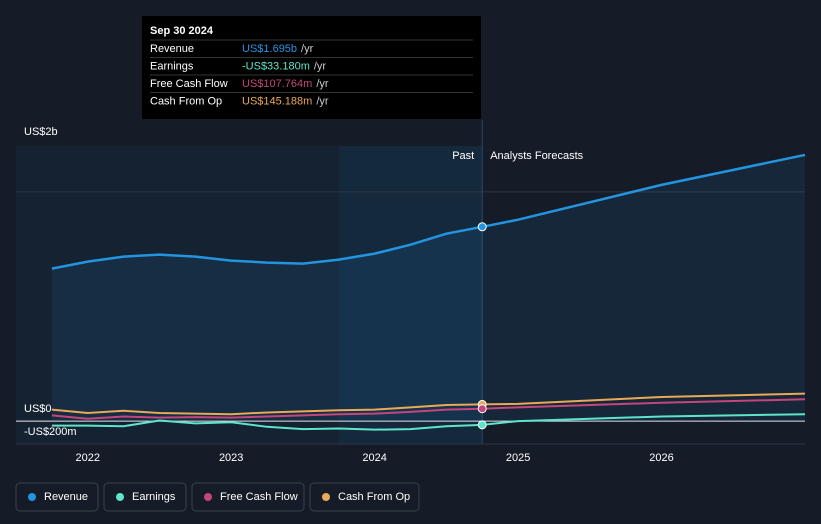 The width and height of the screenshot is (821, 524). What do you see at coordinates (41, 132) in the screenshot?
I see `y-tick-label: US$2b` at bounding box center [41, 132].